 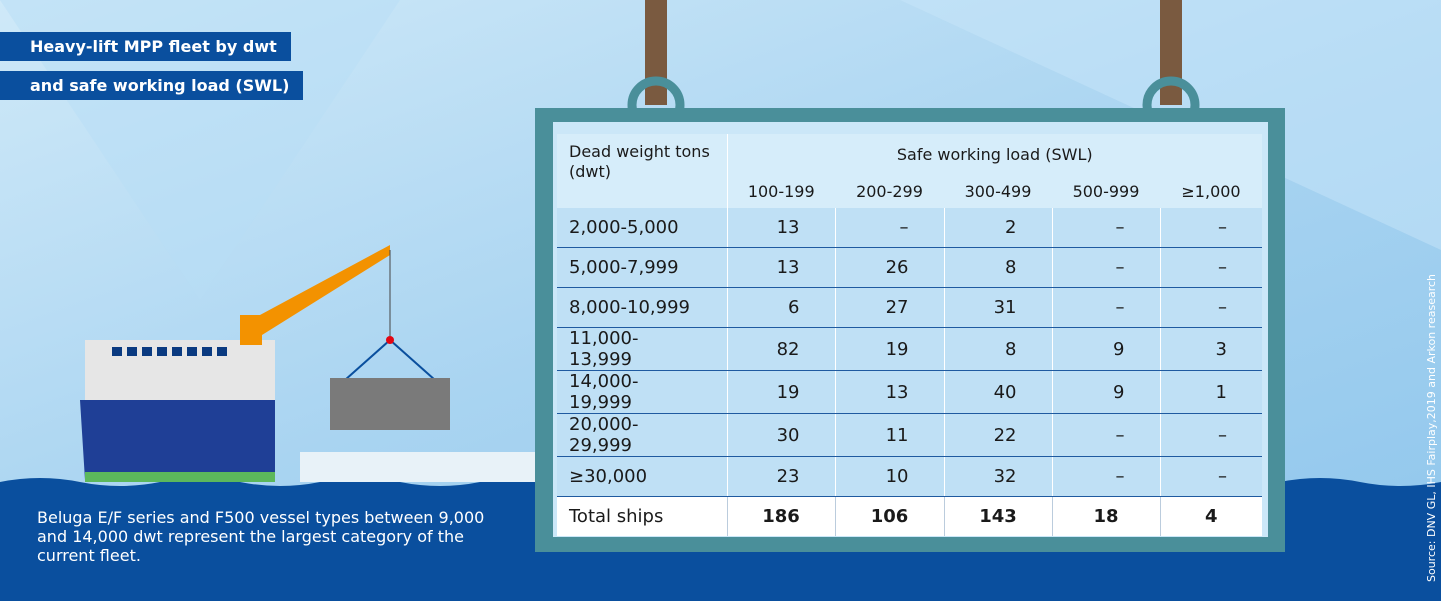 What do you see at coordinates (642, 228) in the screenshot?
I see `row-label: 2,000-5,000` at bounding box center [642, 228].